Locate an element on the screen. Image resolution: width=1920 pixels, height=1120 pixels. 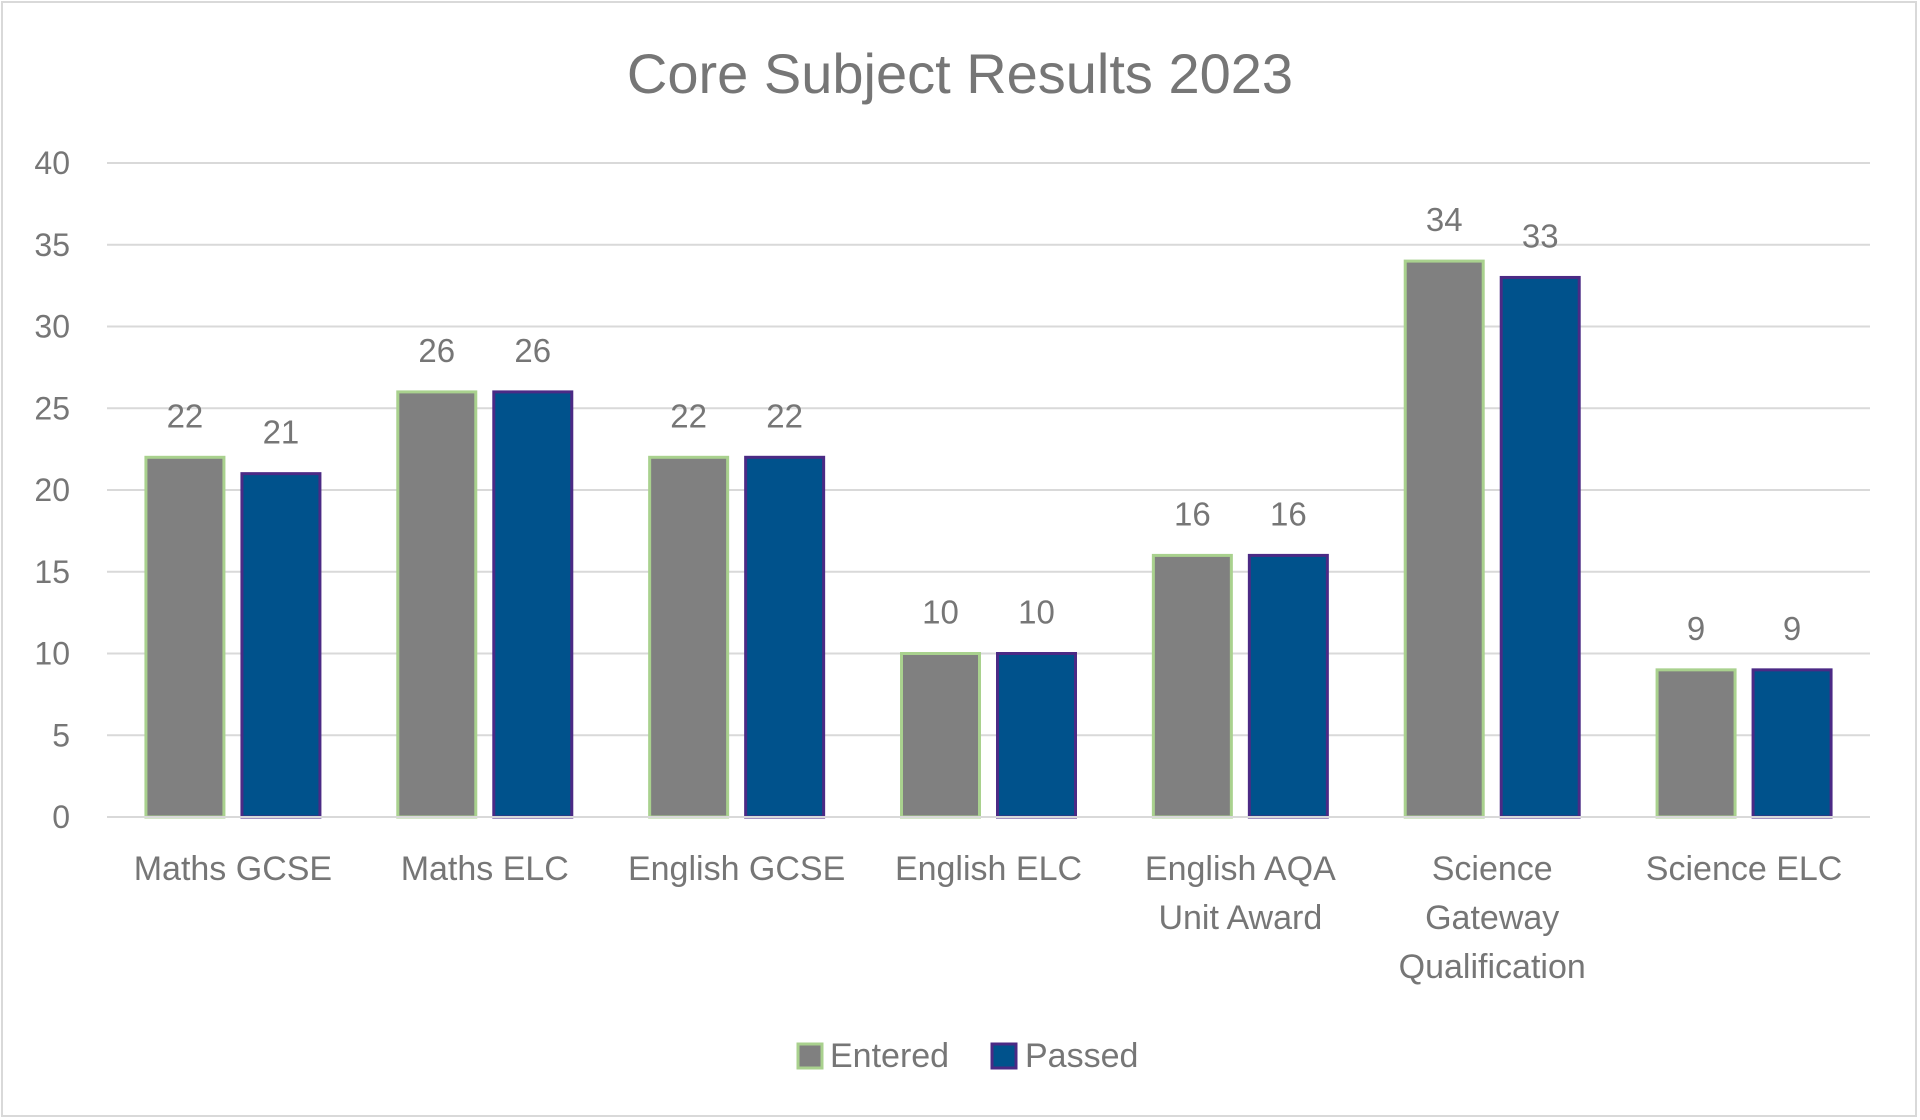
x-category-label: Science ELC is located at coordinates (1744, 869).